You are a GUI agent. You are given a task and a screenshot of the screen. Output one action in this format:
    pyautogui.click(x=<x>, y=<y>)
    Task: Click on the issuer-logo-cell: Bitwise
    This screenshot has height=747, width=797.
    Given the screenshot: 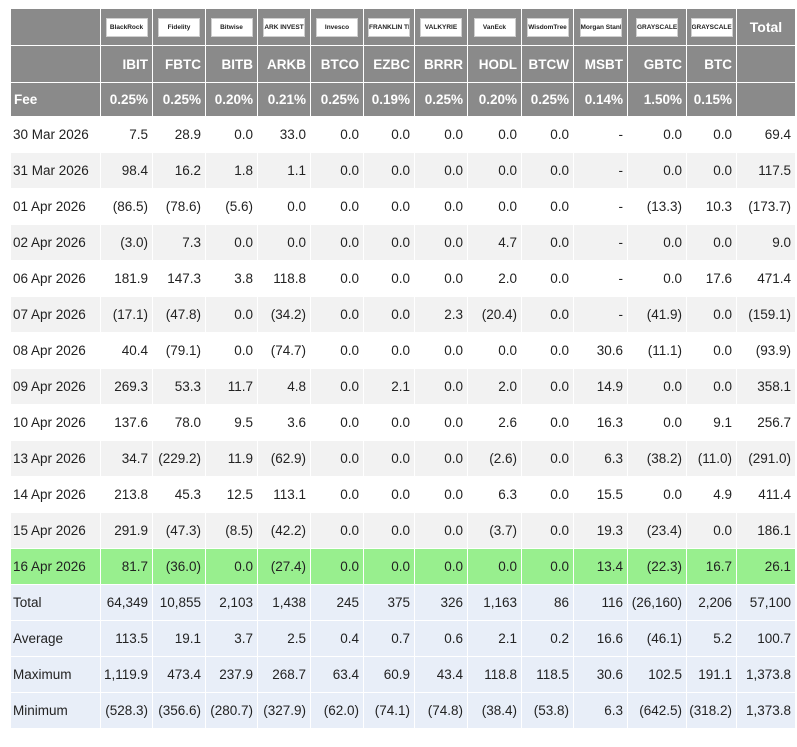 What is the action you would take?
    pyautogui.click(x=231, y=27)
    